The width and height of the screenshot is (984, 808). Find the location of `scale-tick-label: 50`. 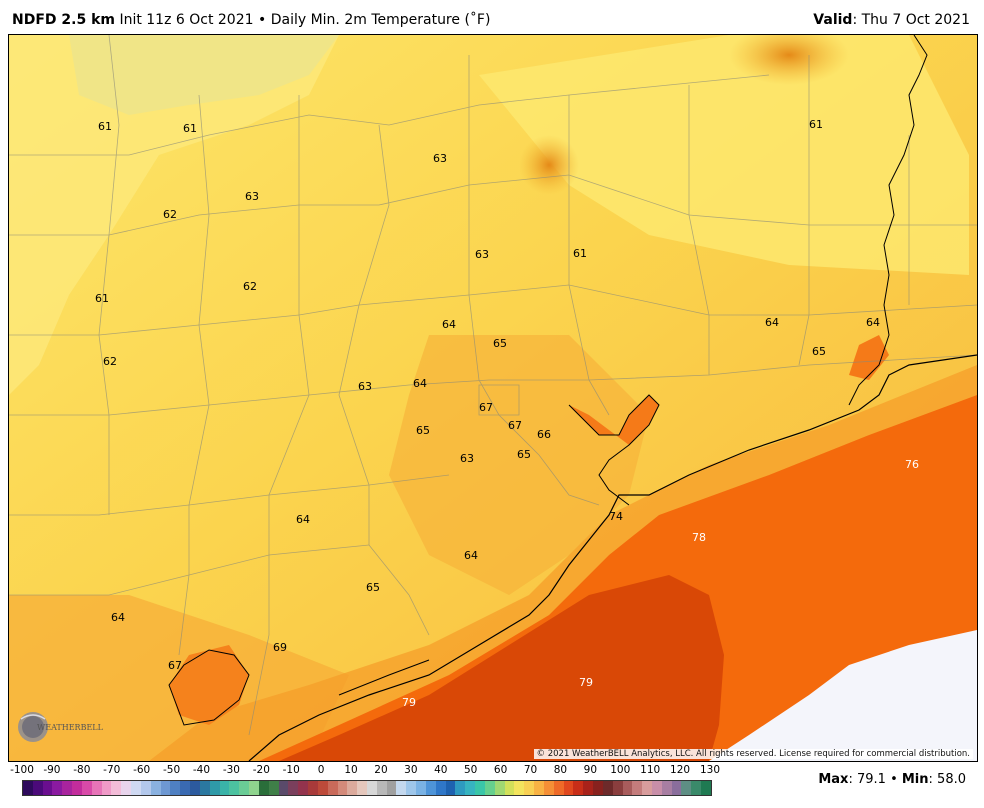

scale-tick-label: 50 is located at coordinates (471, 770).